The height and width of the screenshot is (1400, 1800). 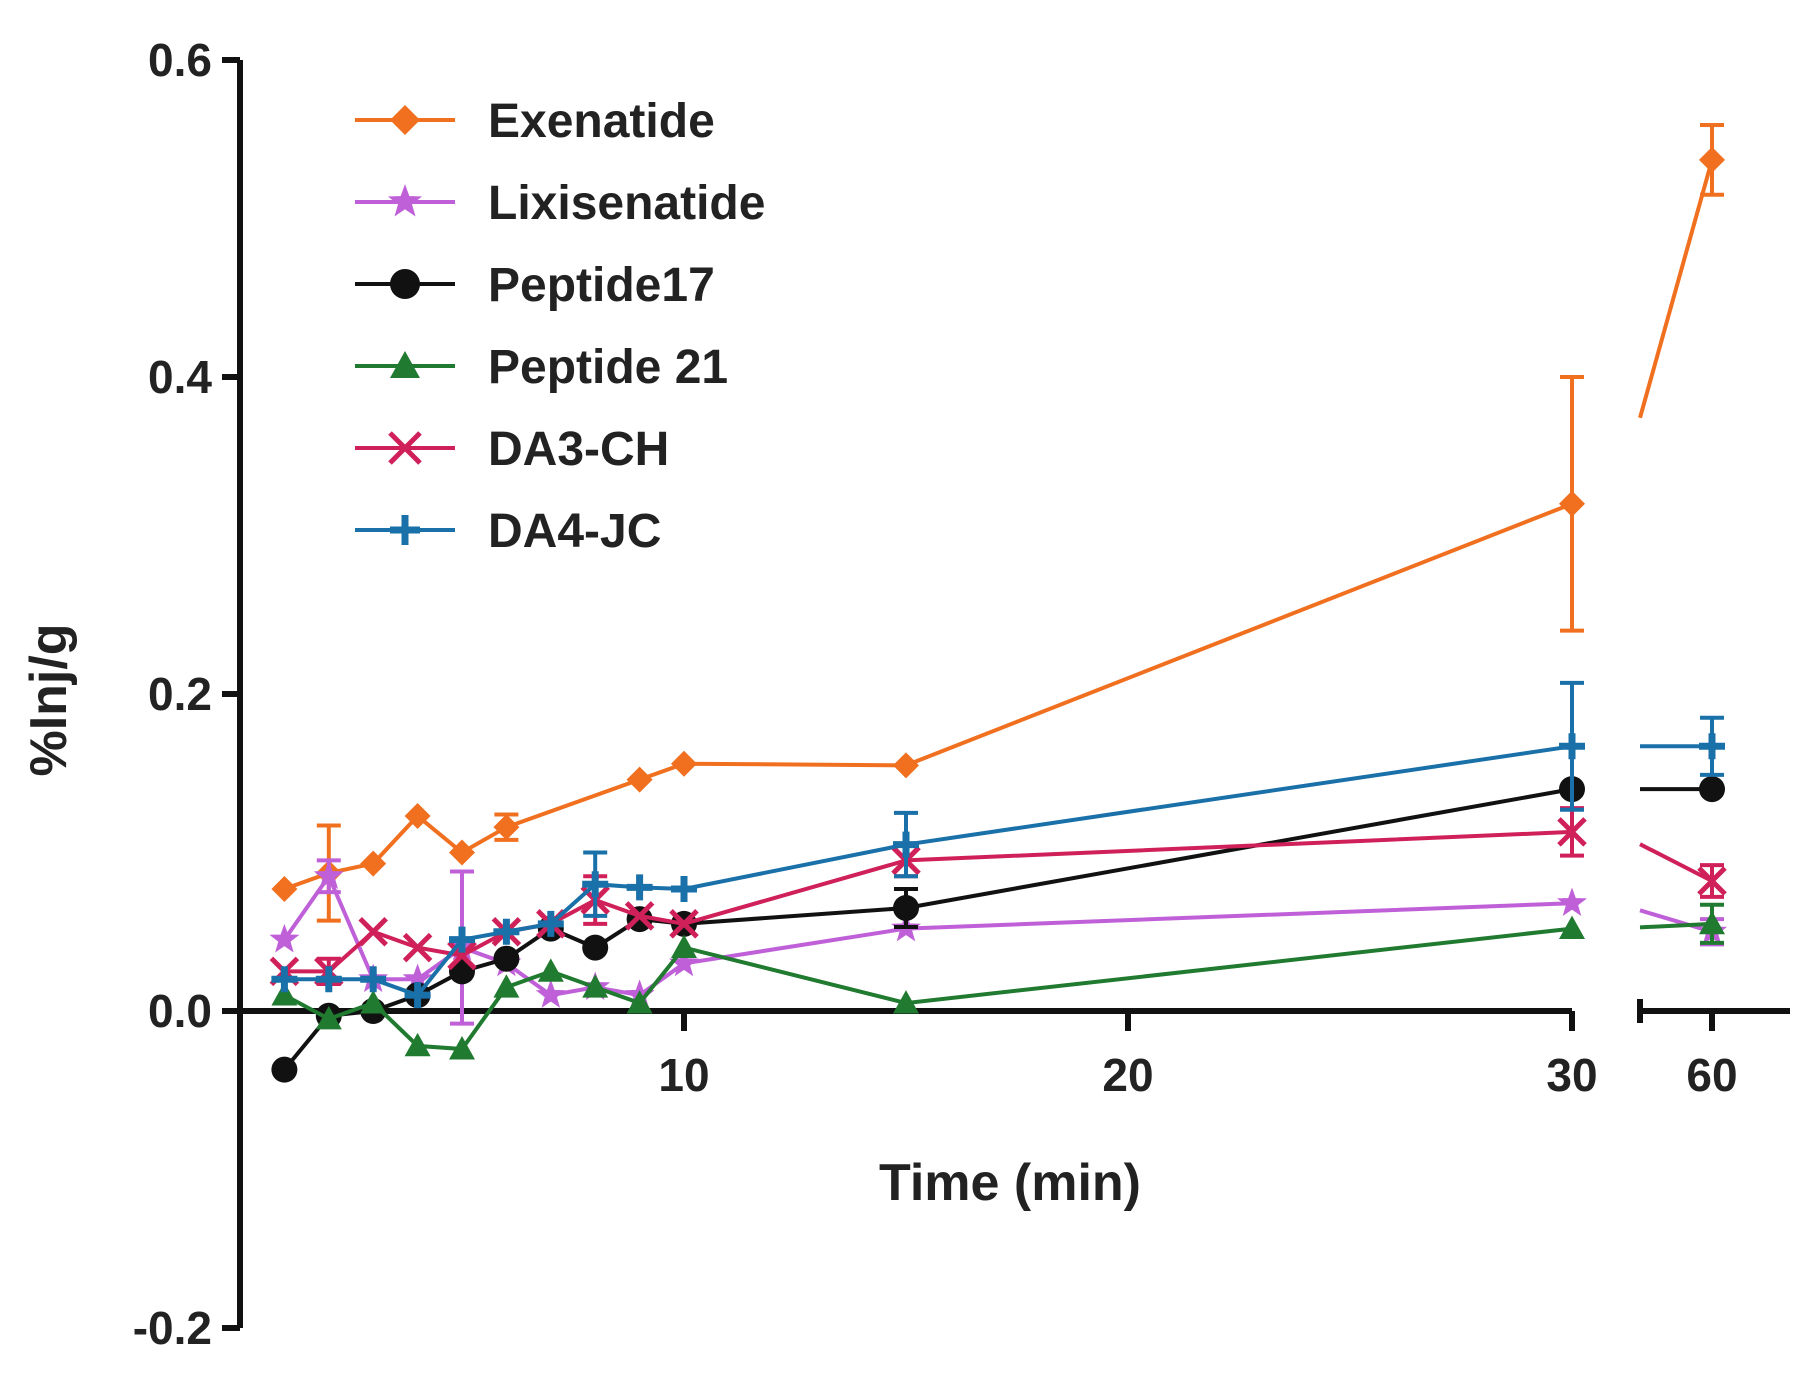 I want to click on legend-item: Exenatide, so click(x=535, y=121).